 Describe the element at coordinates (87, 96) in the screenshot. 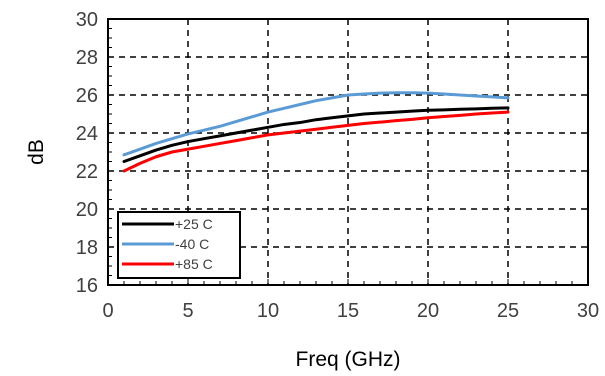

I see `y-tick-label: 26` at that location.